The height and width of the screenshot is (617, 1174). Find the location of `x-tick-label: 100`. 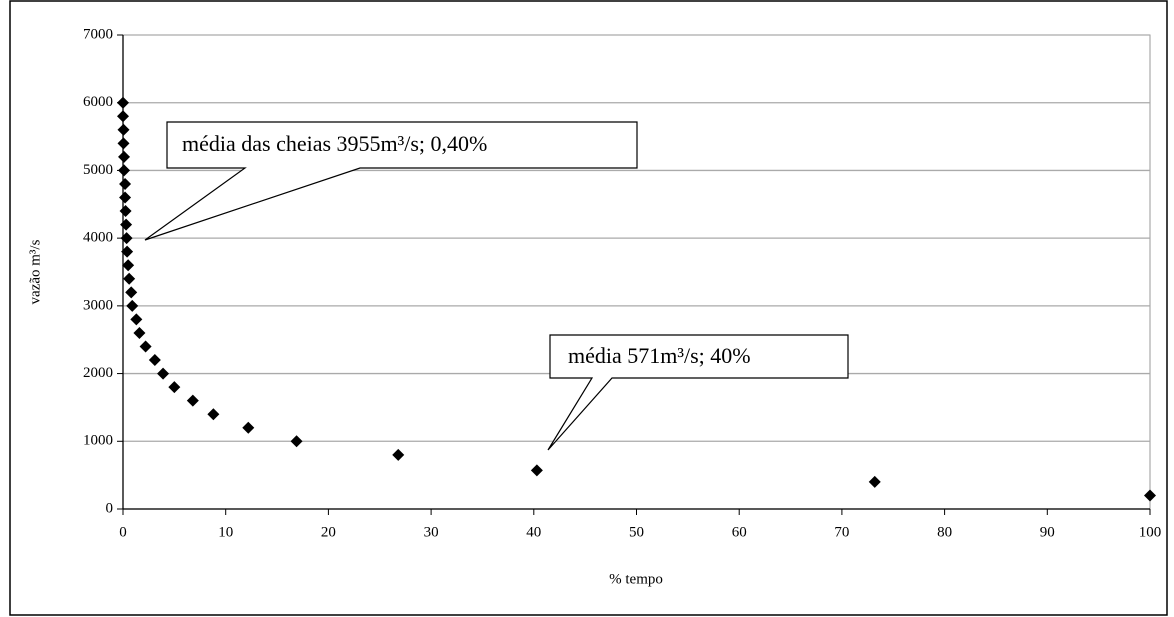

x-tick-label: 100 is located at coordinates (1150, 532).